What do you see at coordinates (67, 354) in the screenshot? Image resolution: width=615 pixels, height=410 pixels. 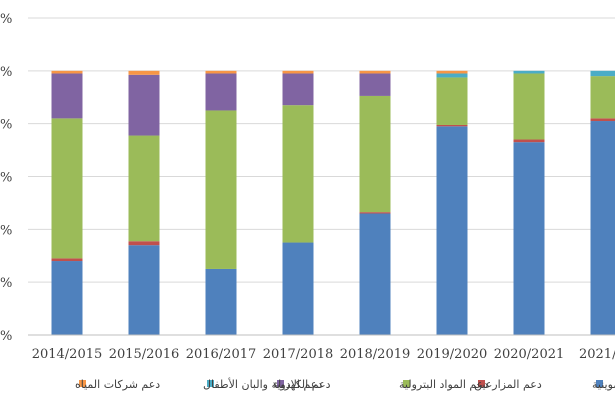 I see `x-tick-label: 2014/2015` at bounding box center [67, 354].